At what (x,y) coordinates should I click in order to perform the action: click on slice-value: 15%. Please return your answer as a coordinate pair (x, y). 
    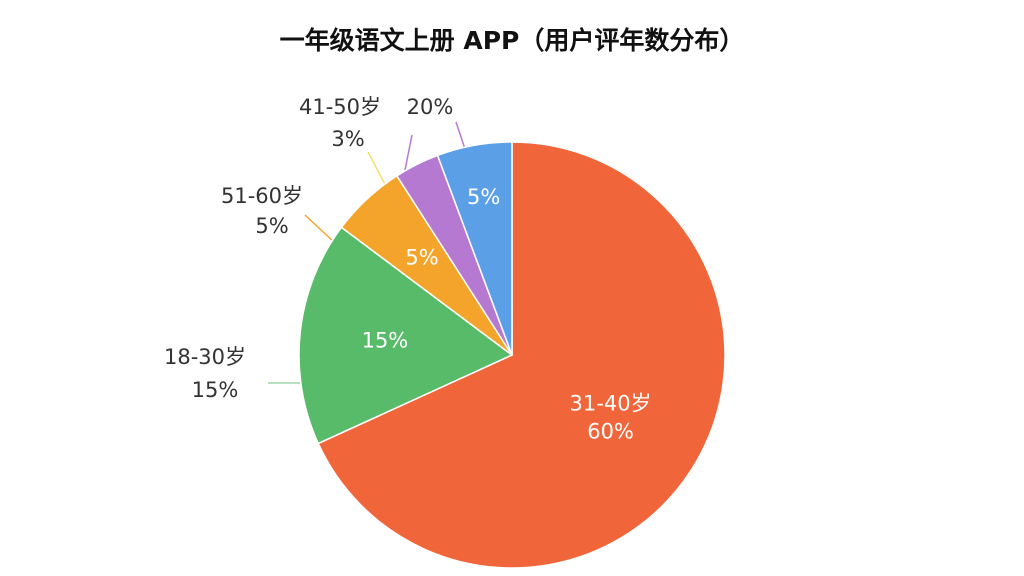
    Looking at the image, I should click on (385, 340).